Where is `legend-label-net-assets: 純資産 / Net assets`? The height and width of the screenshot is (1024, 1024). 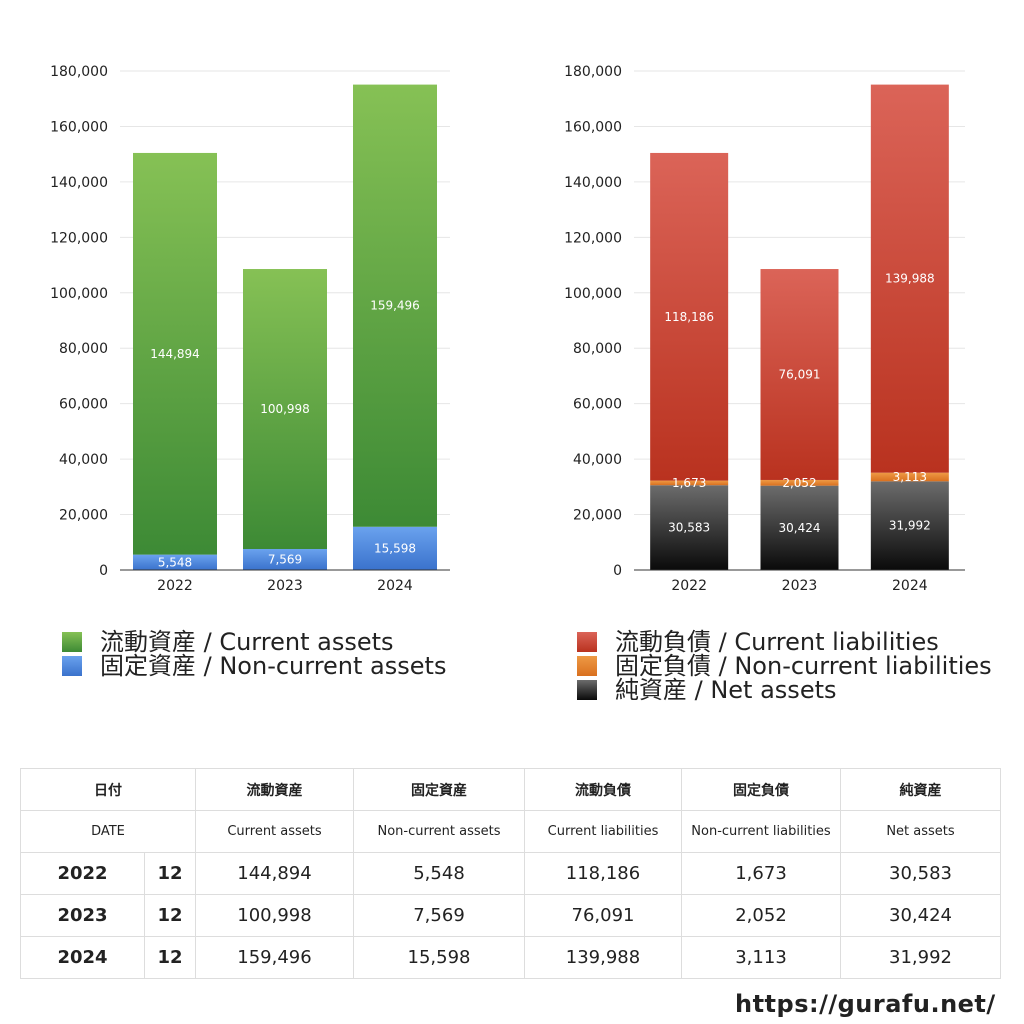 legend-label-net-assets: 純資産 / Net assets is located at coordinates (726, 690).